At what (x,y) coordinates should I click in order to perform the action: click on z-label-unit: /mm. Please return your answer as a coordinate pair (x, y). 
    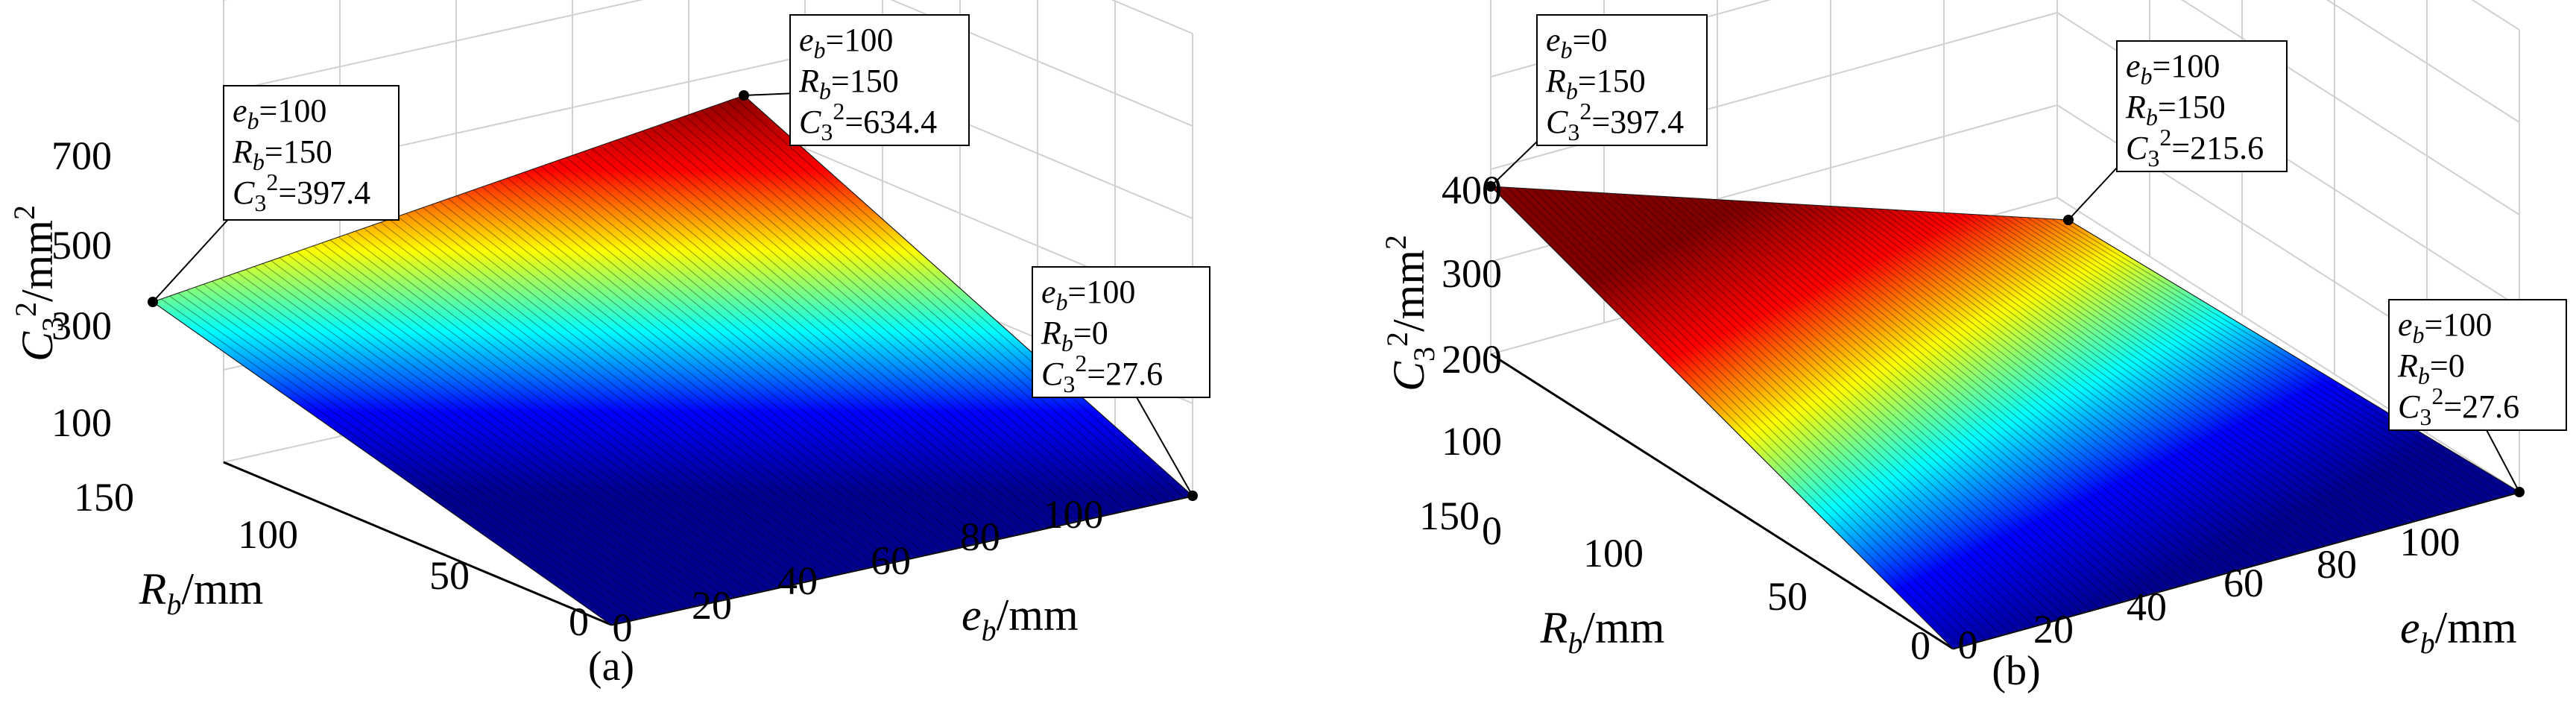
    Looking at the image, I should click on (1408, 291).